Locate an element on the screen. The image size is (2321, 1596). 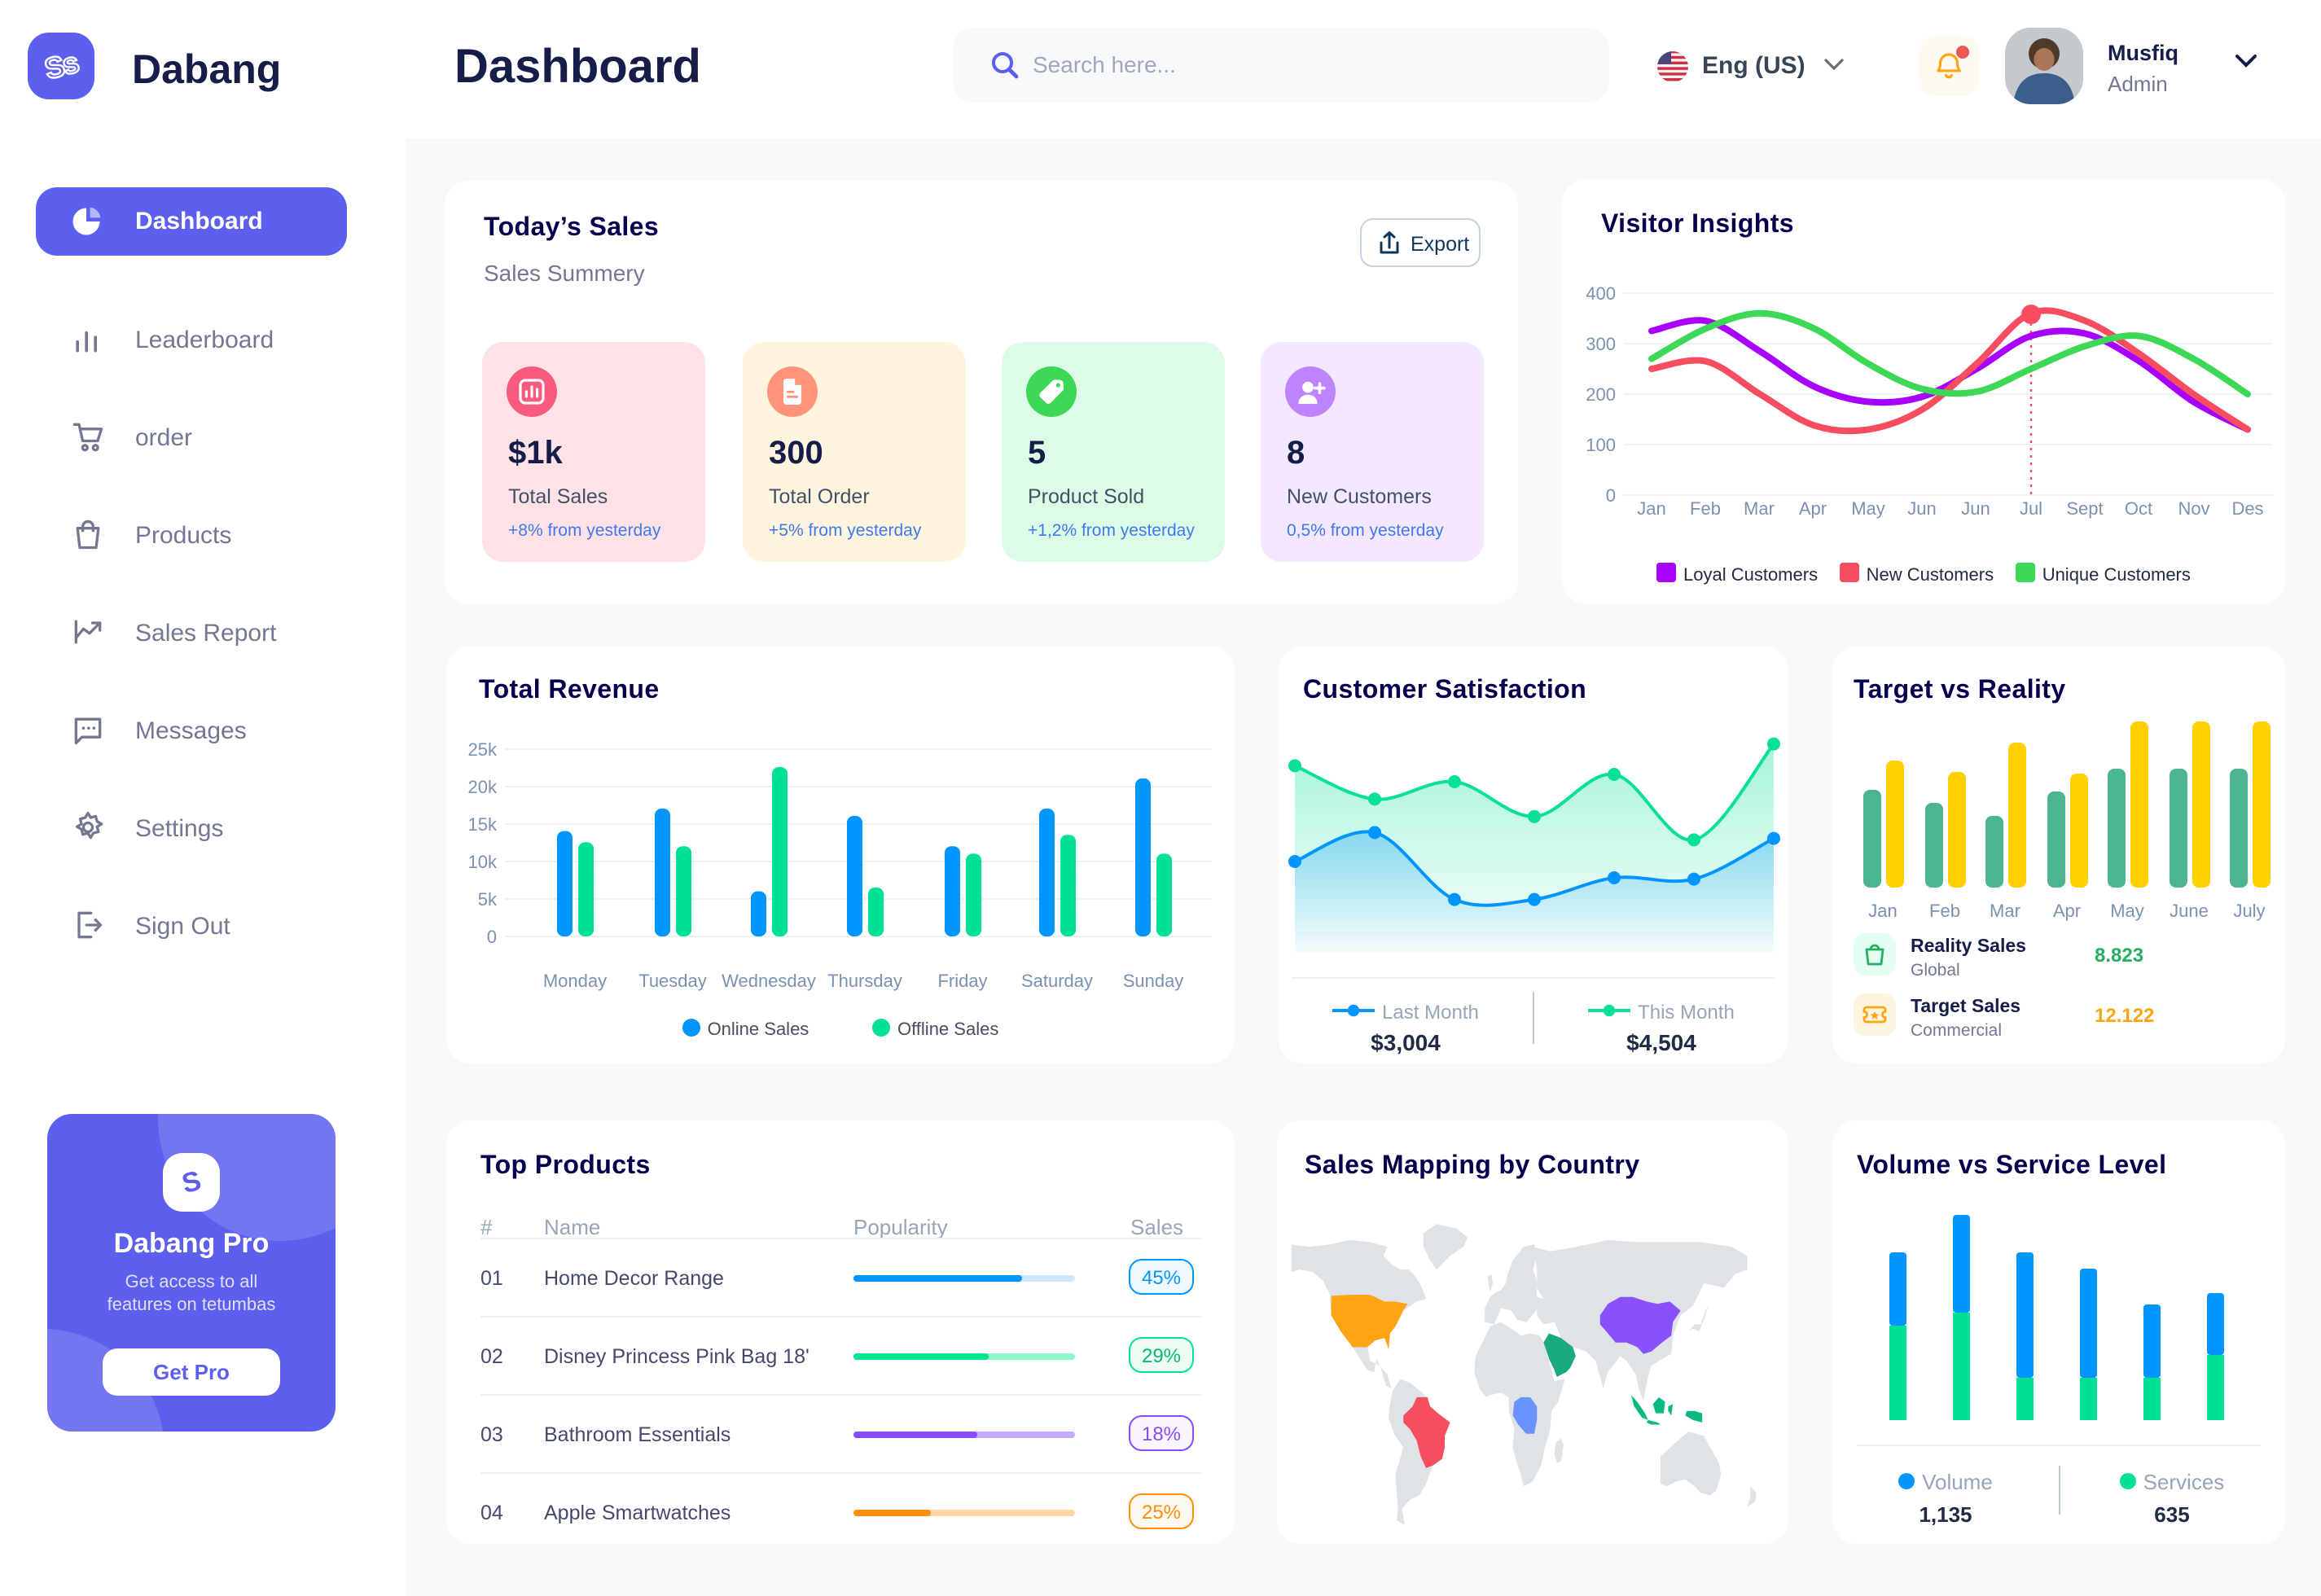
svg-text: 5k is located at coordinates (488, 900).